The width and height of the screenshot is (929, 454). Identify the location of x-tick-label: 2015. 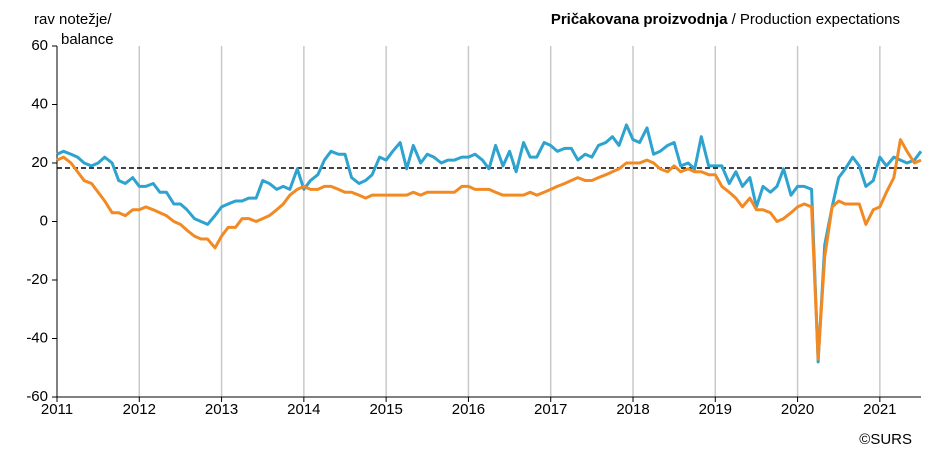
(385, 409).